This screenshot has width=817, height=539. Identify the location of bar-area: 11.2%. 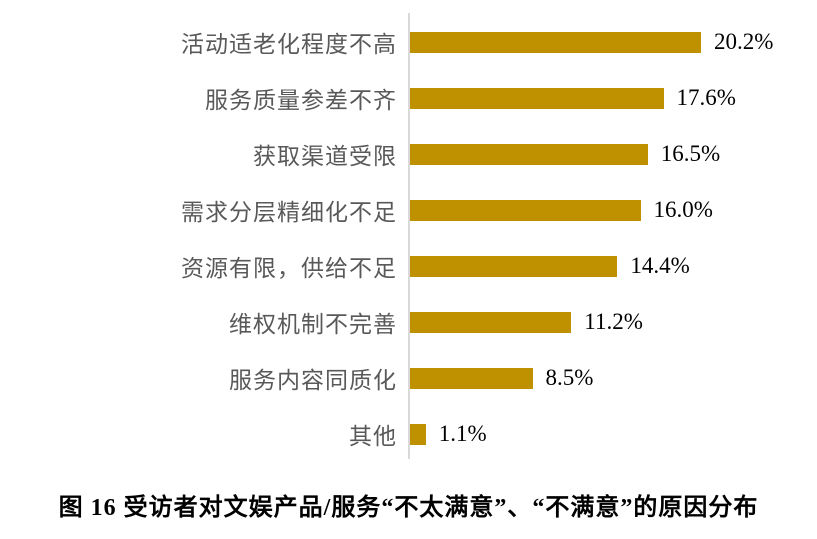
(526, 322).